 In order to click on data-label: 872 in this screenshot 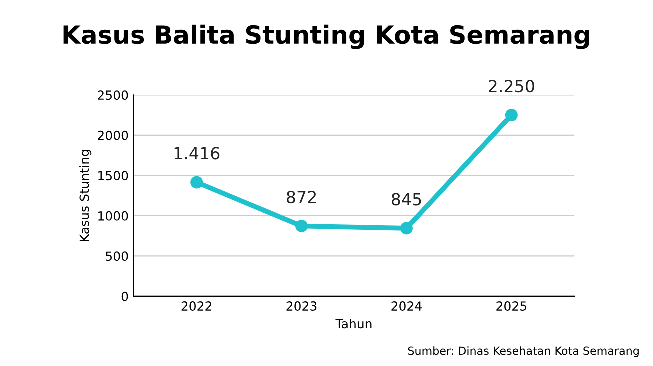, I will do `click(301, 197)`.